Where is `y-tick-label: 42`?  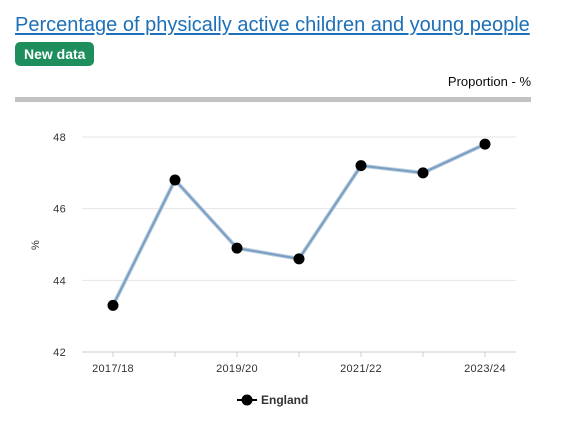
y-tick-label: 42 is located at coordinates (59, 353).